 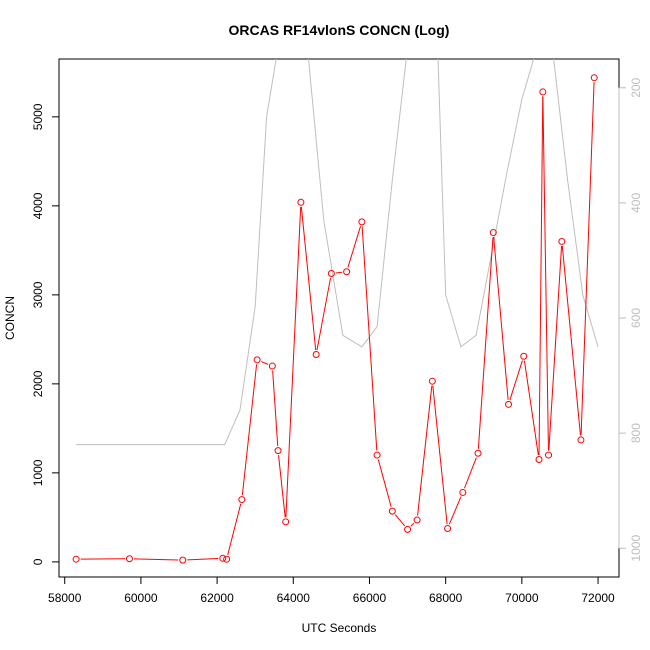 What do you see at coordinates (38, 205) in the screenshot?
I see `y-tick-label: 4000` at bounding box center [38, 205].